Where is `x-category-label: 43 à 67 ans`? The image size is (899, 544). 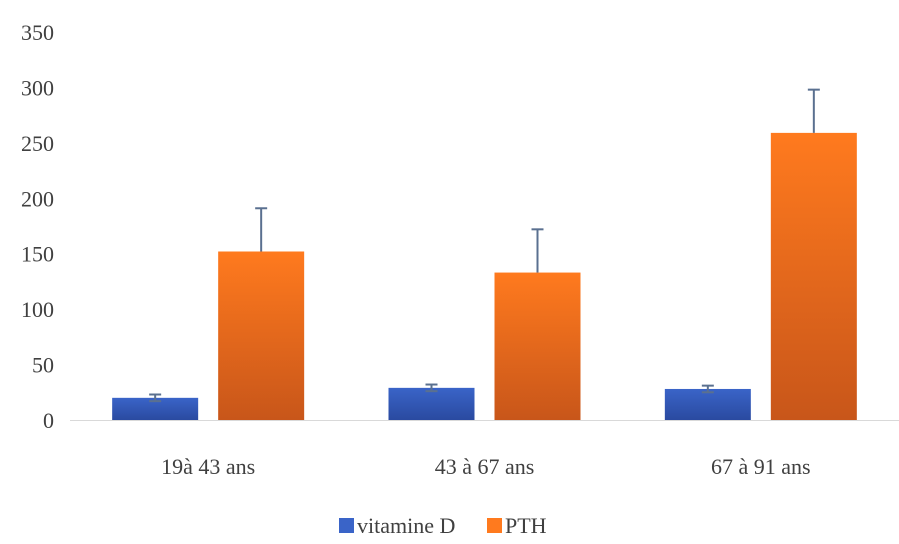 x-category-label: 43 à 67 ans is located at coordinates (485, 466).